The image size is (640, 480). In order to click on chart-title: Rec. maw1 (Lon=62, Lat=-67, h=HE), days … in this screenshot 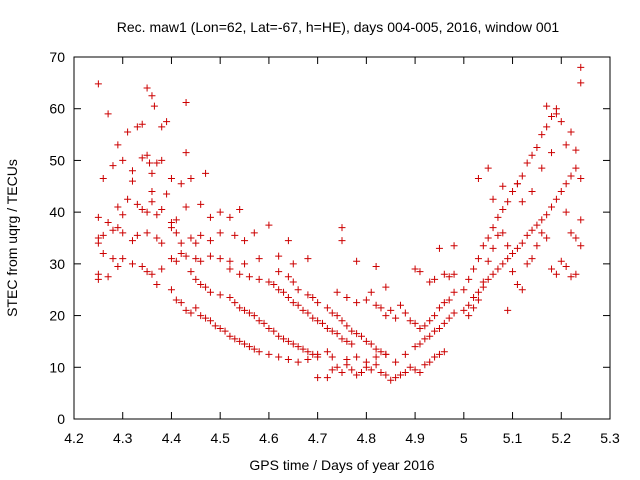, I will do `click(338, 27)`.